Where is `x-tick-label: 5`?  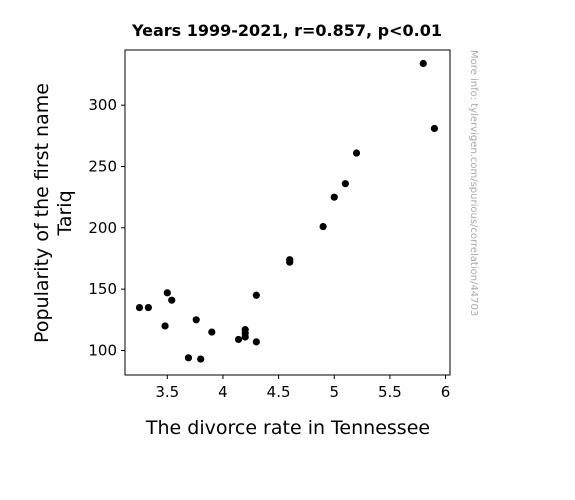
x-tick-label: 5 is located at coordinates (334, 392).